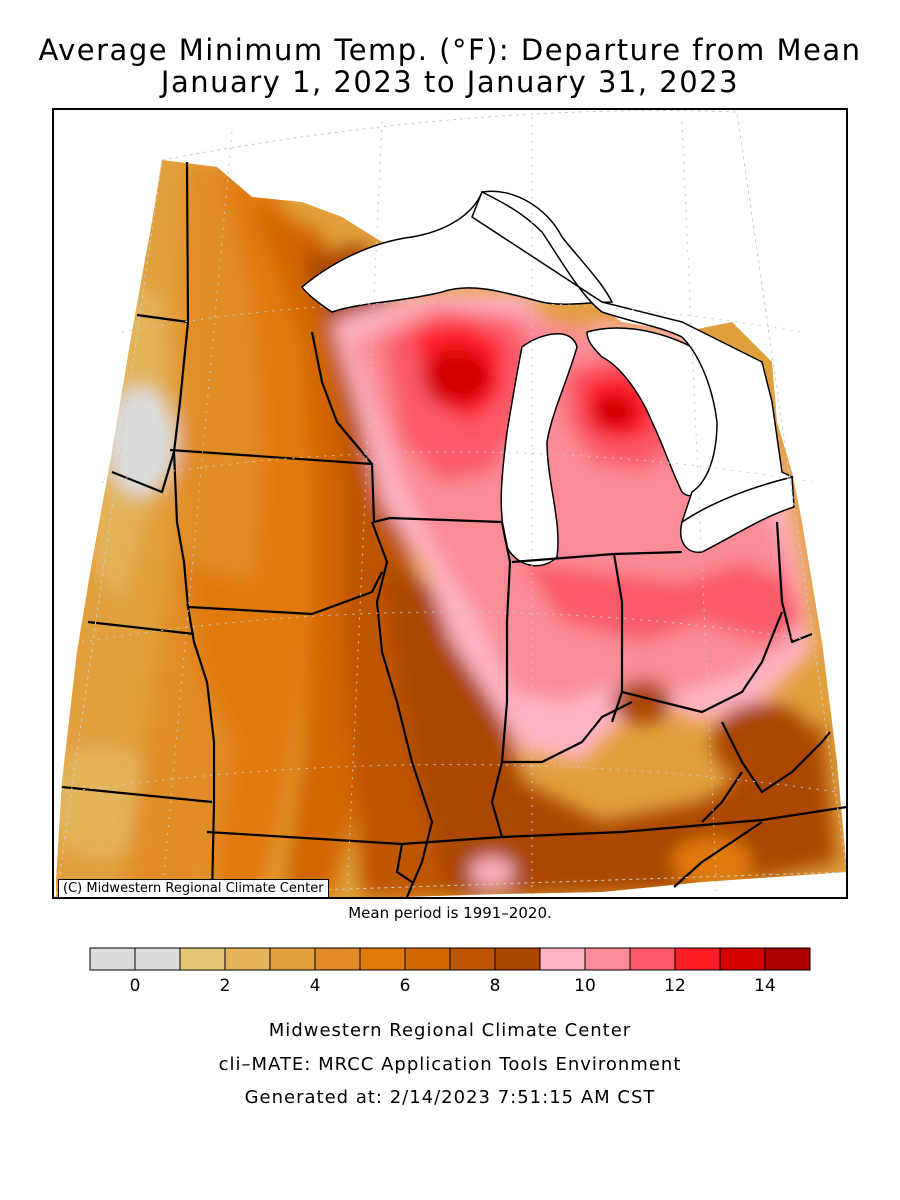 Image resolution: width=900 pixels, height=1200 pixels. What do you see at coordinates (675, 986) in the screenshot?
I see `legend-tick-label: 12` at bounding box center [675, 986].